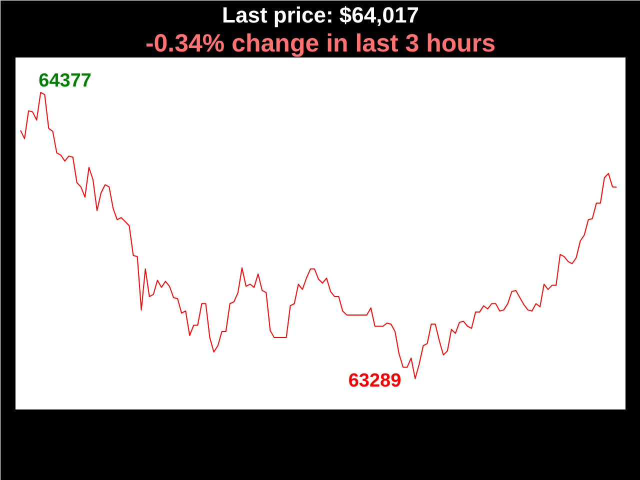  Describe the element at coordinates (375, 381) in the screenshot. I see `data-label: 63289` at that location.